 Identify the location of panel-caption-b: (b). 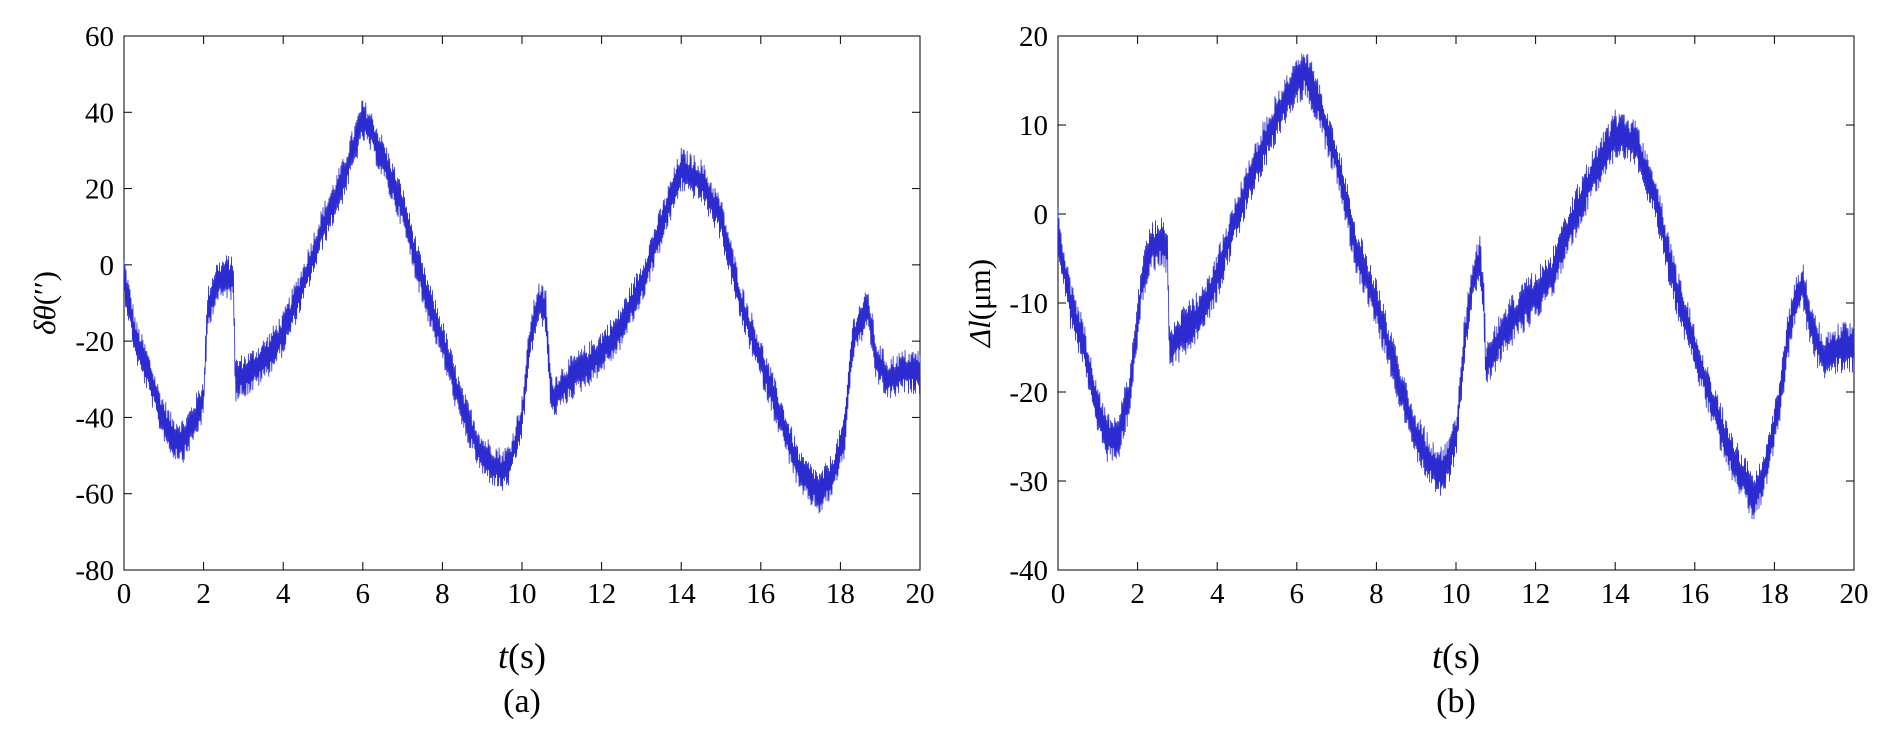
(1456, 701).